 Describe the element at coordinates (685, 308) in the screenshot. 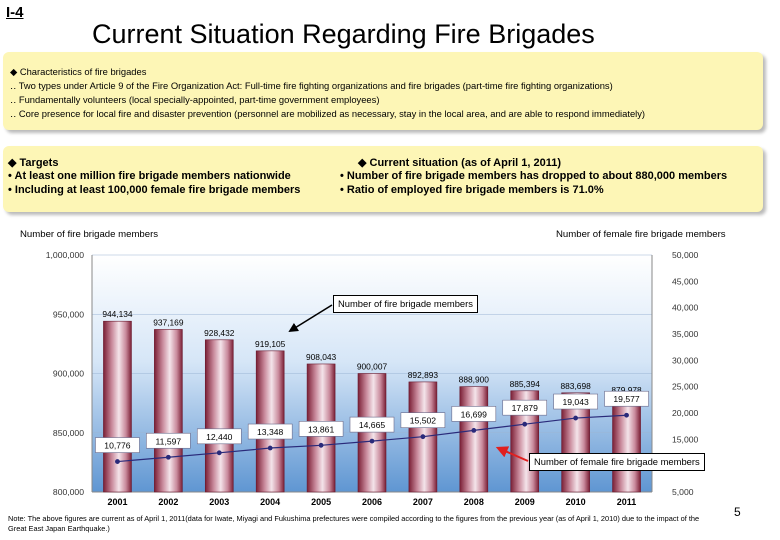

I see `right-tick-label: 40,000` at that location.